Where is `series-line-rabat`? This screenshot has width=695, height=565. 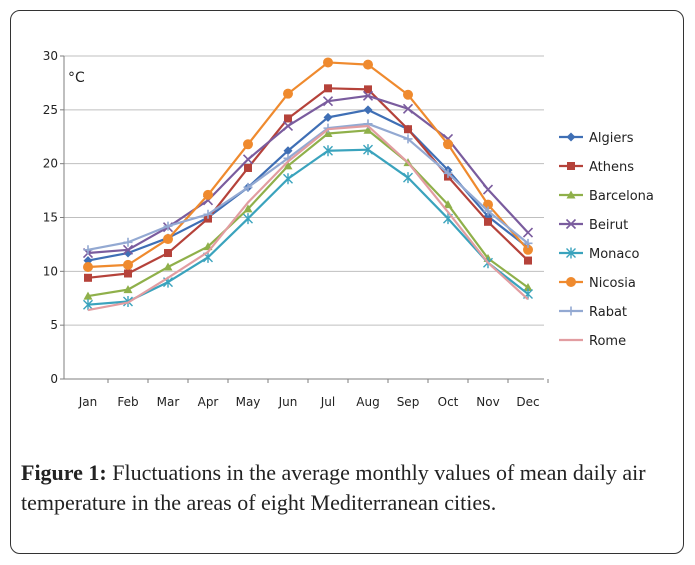 series-line-rabat is located at coordinates (308, 186).